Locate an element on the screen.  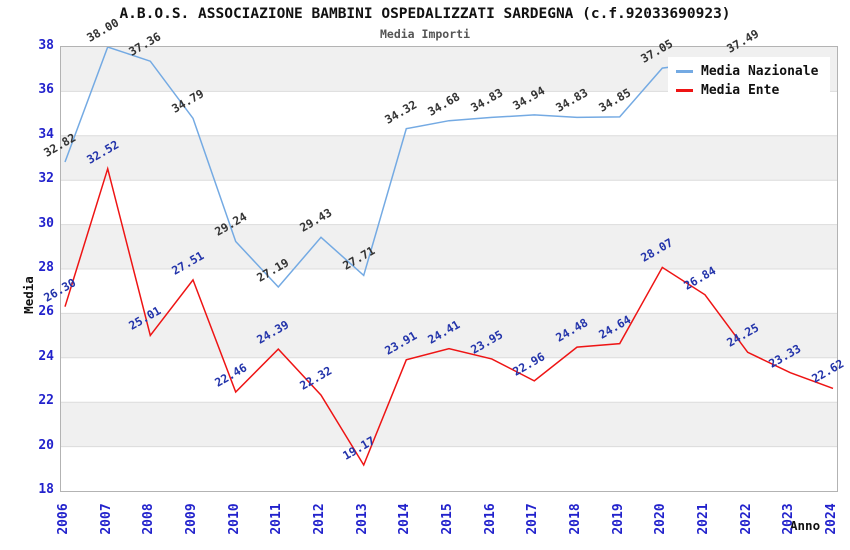
x-tick-label: 2012 is located at coordinates (319, 519).